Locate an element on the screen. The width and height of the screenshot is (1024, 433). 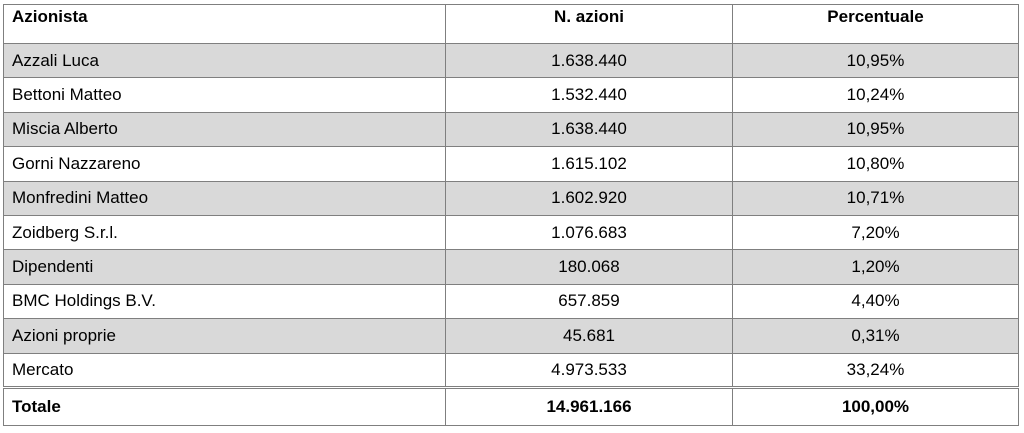
total-row: Totale 14.961.166 100,00% is located at coordinates (511, 405).